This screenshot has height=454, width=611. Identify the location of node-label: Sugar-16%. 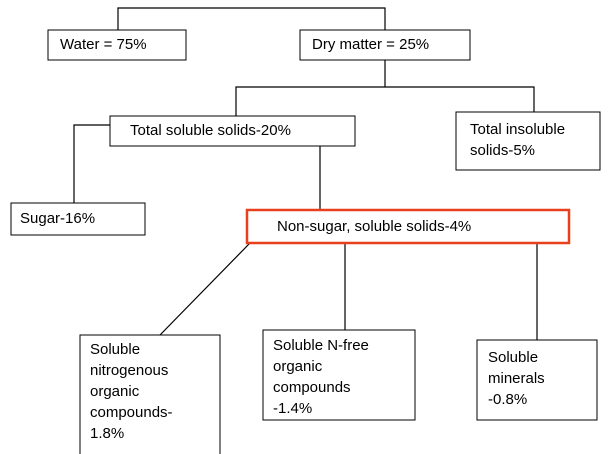
(57, 218).